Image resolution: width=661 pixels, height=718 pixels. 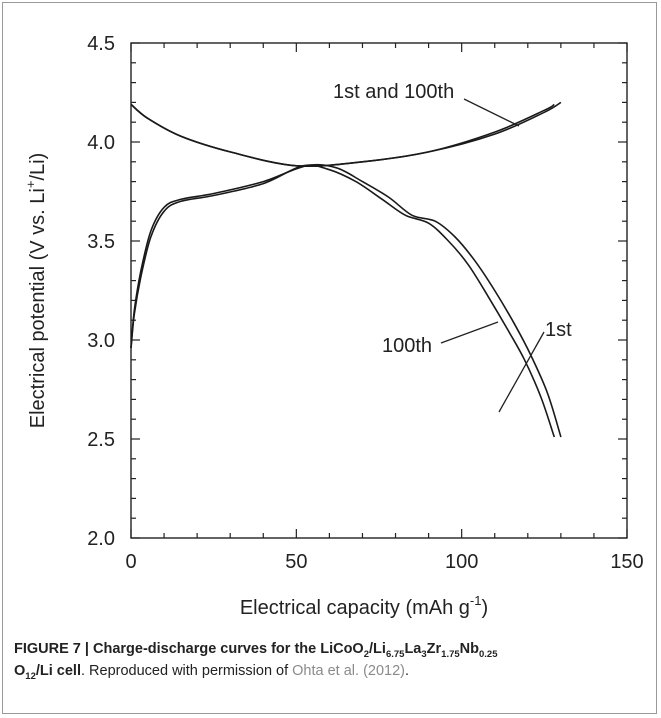 What do you see at coordinates (393, 92) in the screenshot?
I see `annotation-charge: 1st and 100th` at bounding box center [393, 92].